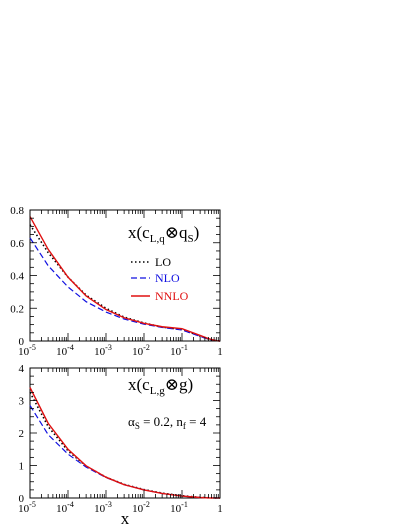  Describe the element at coordinates (125, 289) in the screenshot. I see `series-nlo-line` at that location.